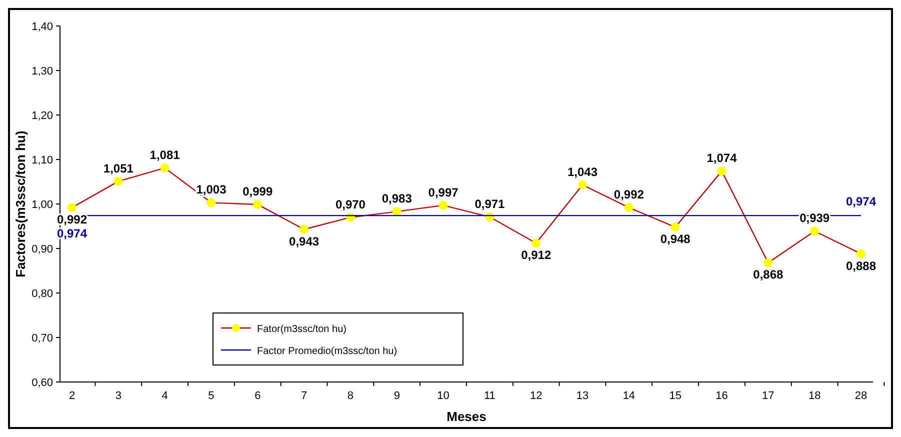  What do you see at coordinates (42, 294) in the screenshot?
I see `y-tick-label: 0,80` at bounding box center [42, 294].